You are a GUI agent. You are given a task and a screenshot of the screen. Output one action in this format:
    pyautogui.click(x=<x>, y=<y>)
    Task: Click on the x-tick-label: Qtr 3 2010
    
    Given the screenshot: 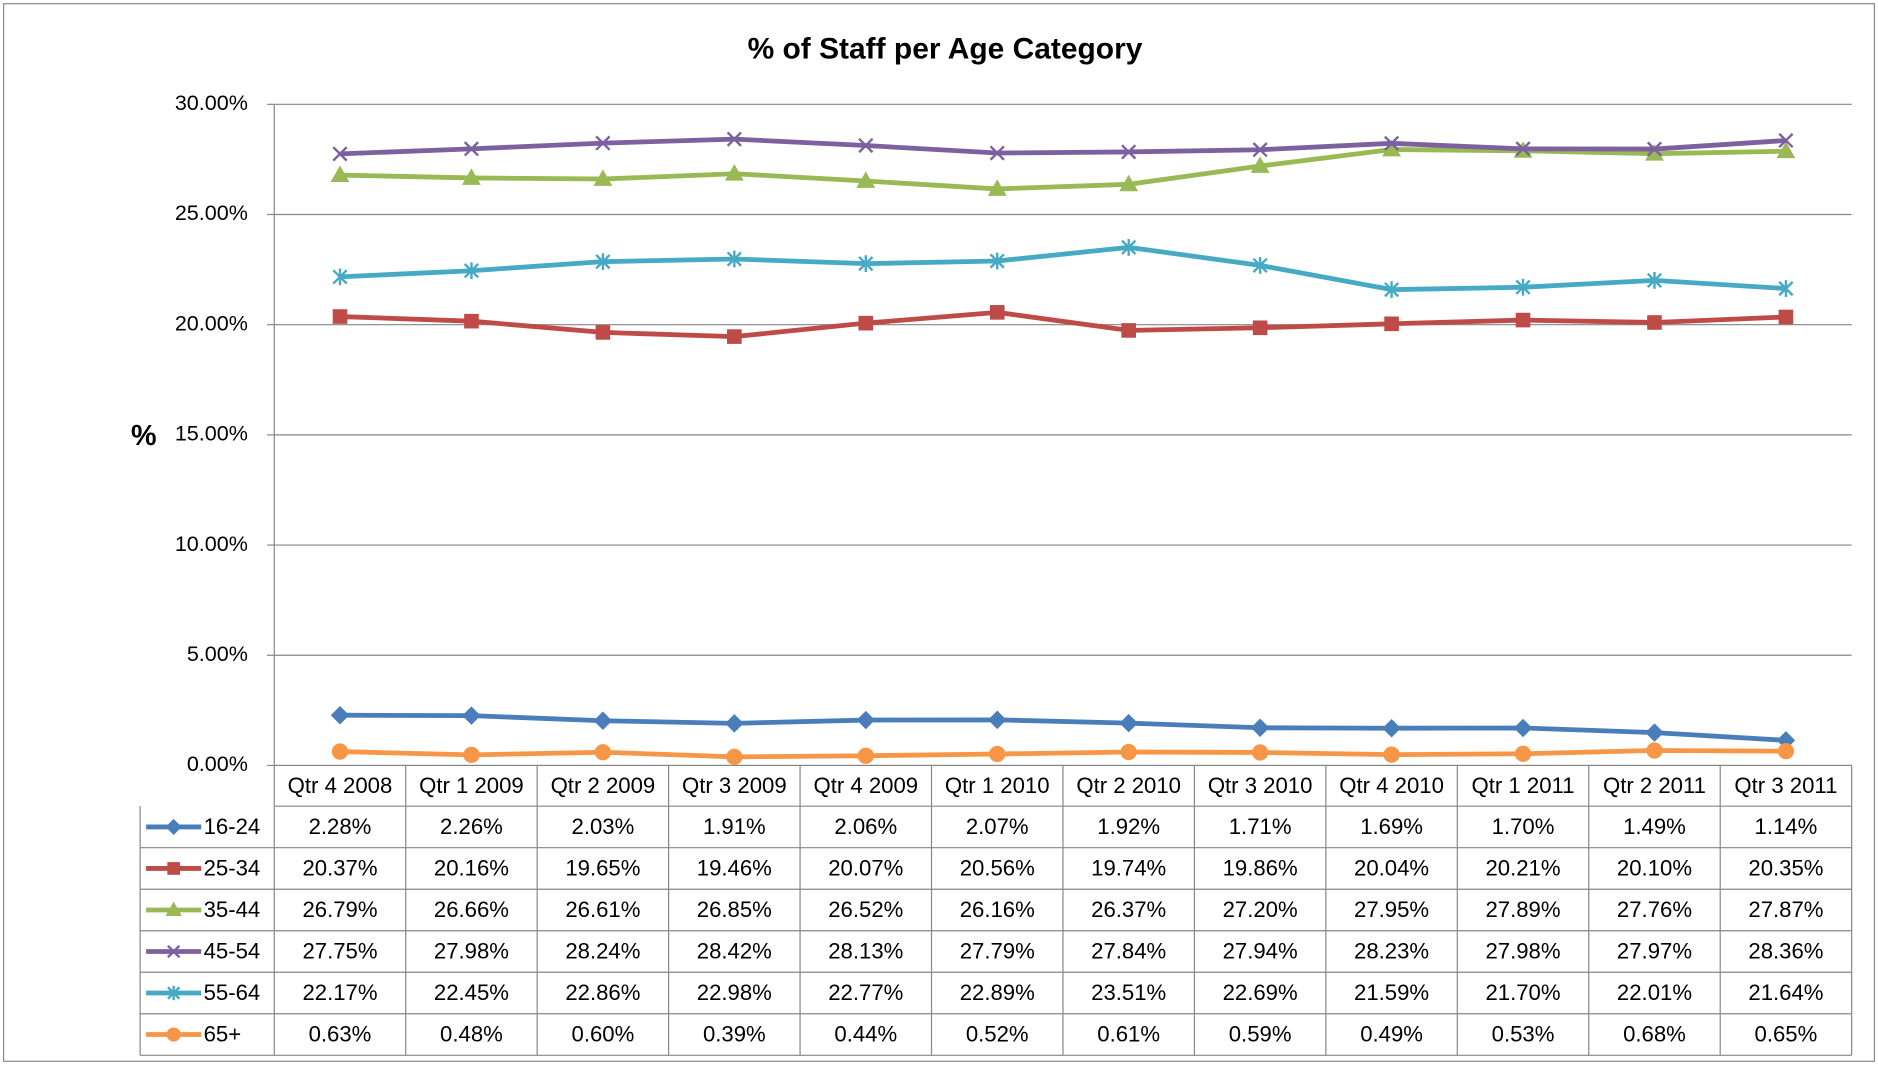 What is the action you would take?
    pyautogui.click(x=1260, y=785)
    